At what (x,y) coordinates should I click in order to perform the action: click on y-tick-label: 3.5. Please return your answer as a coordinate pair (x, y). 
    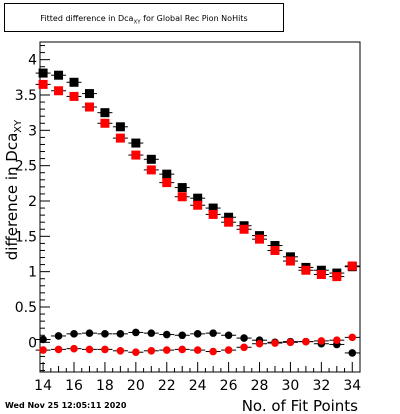
    Looking at the image, I should click on (26, 96).